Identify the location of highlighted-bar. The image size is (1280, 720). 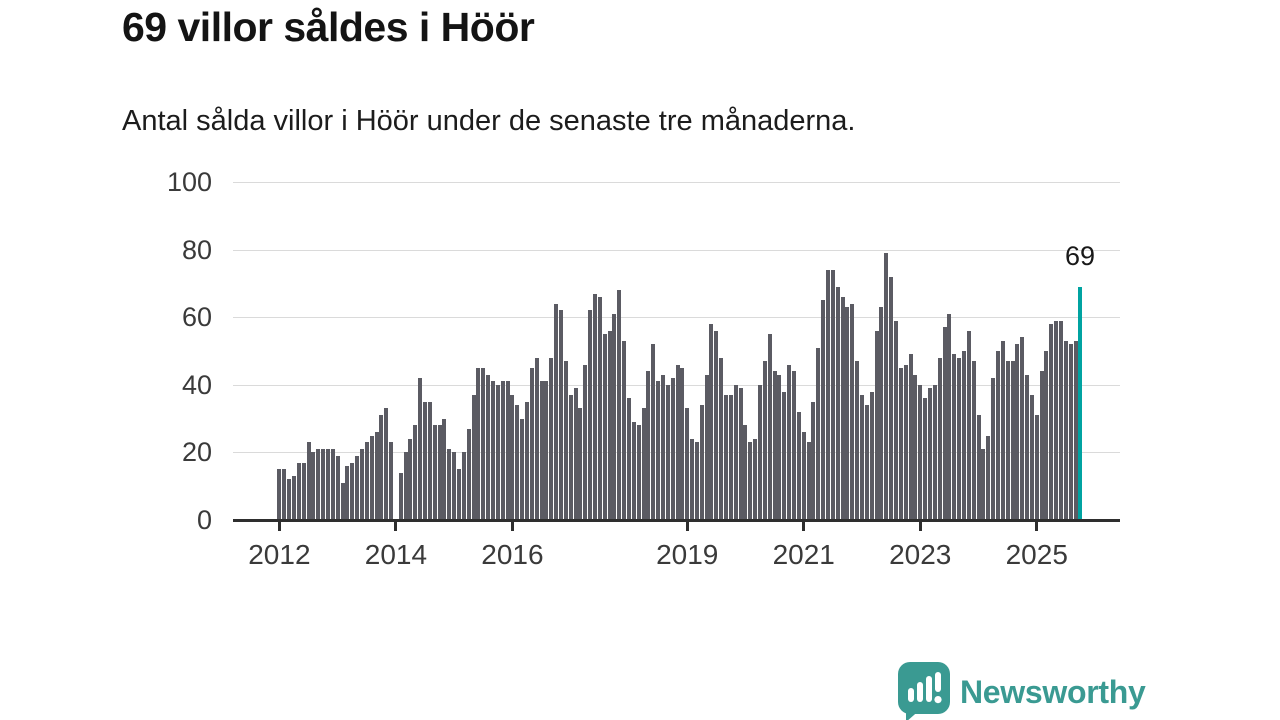
(1080, 403).